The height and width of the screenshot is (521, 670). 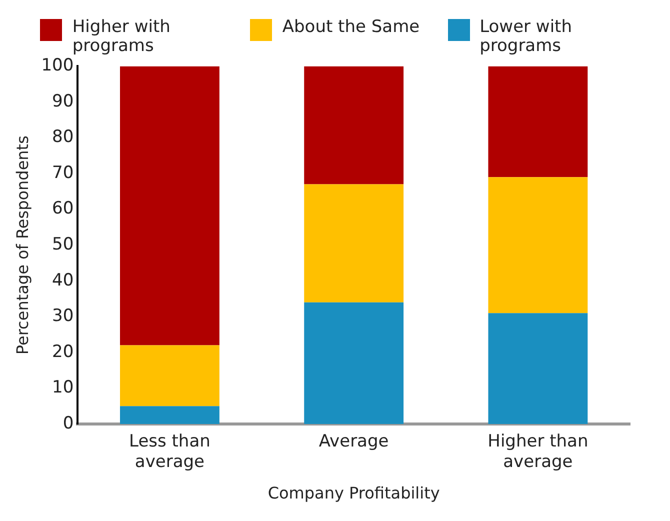 What do you see at coordinates (63, 137) in the screenshot?
I see `y-tick-label: 80` at bounding box center [63, 137].